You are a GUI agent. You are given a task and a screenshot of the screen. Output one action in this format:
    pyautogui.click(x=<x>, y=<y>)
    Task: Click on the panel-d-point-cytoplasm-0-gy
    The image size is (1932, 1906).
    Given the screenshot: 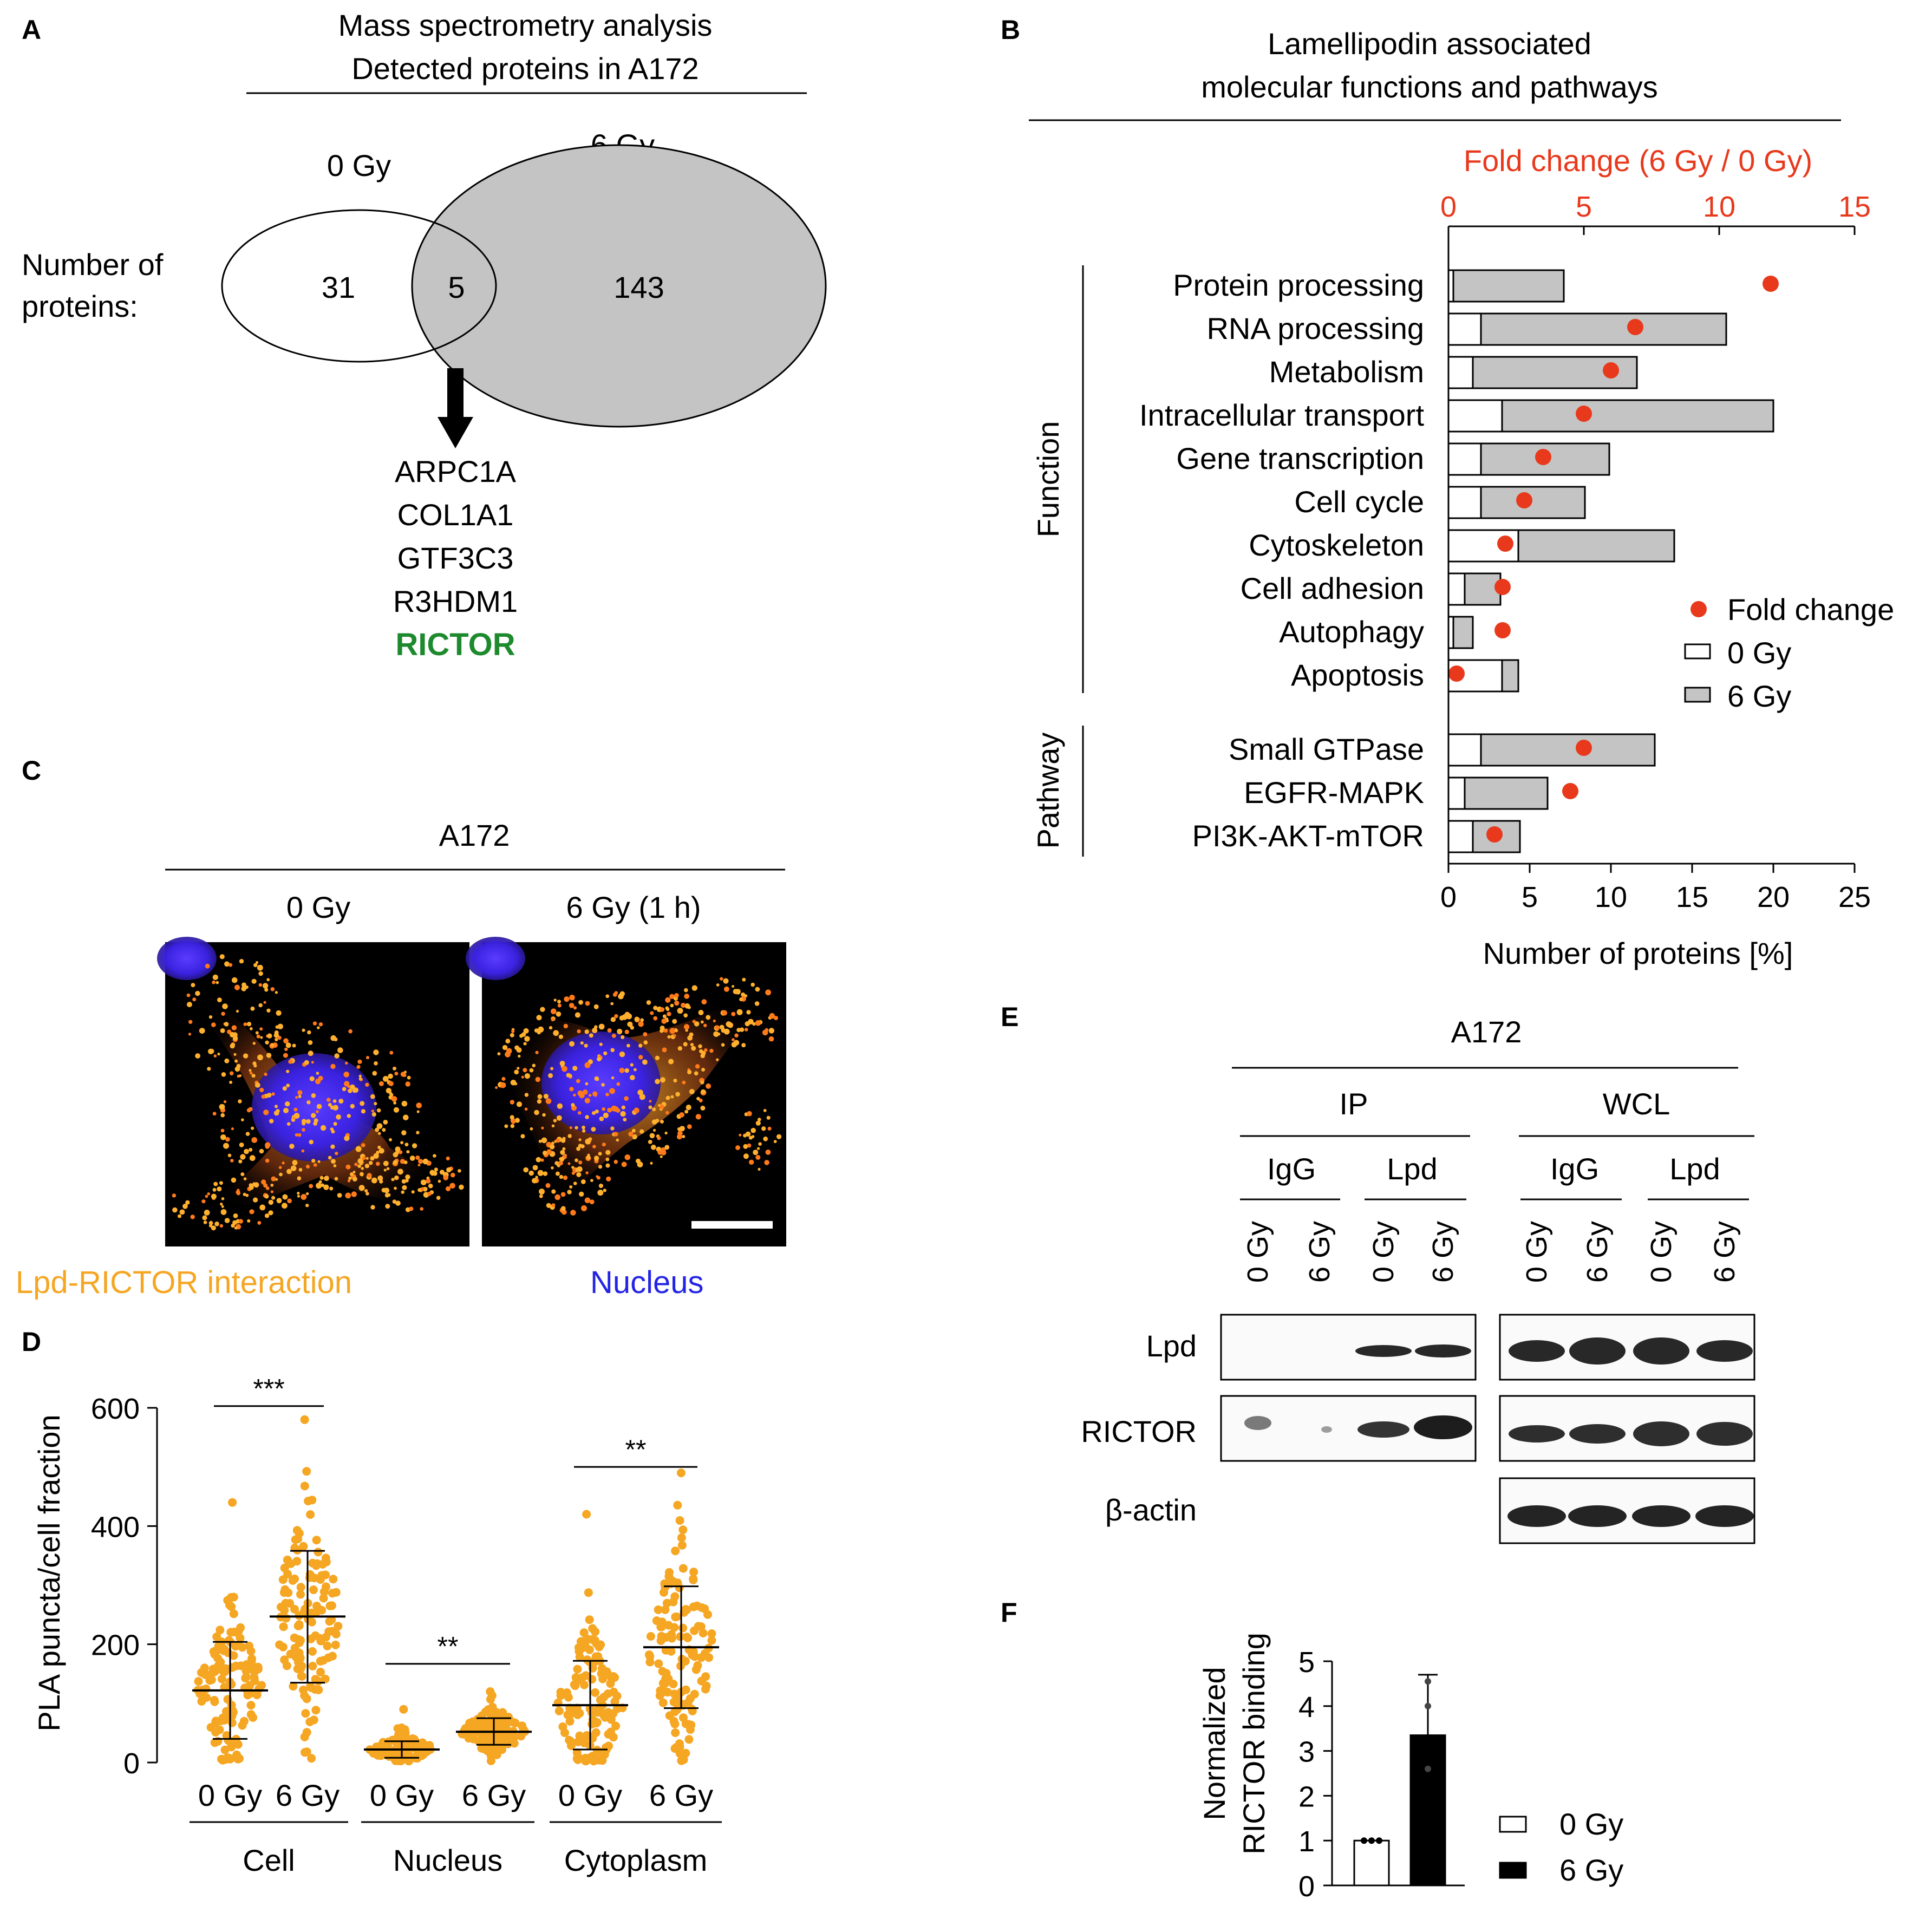 What is the action you would take?
    pyautogui.click(x=577, y=1759)
    